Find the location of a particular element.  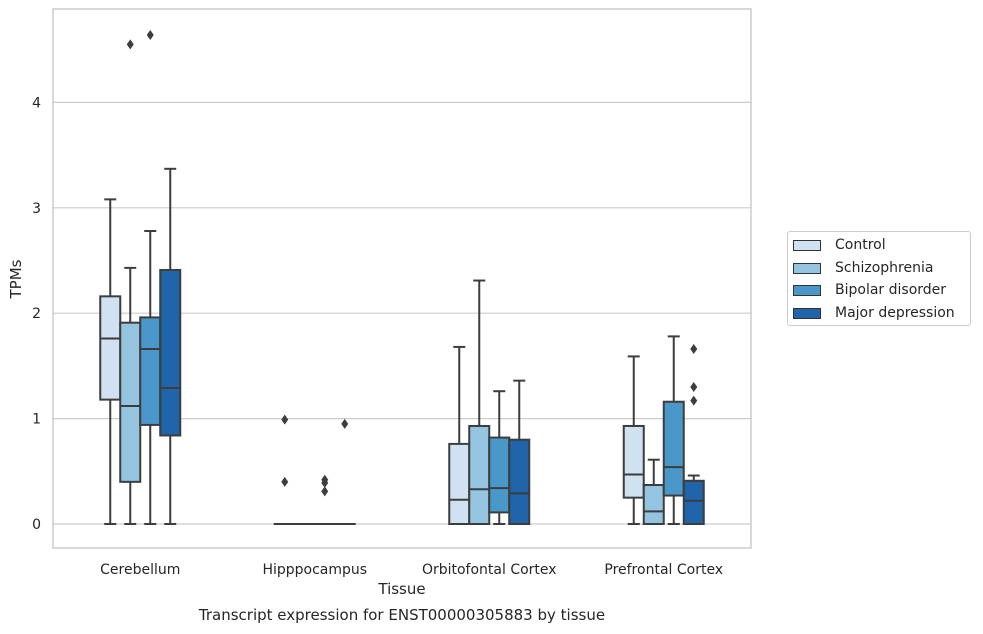

legend-label: Schizophrenia is located at coordinates (884, 268).